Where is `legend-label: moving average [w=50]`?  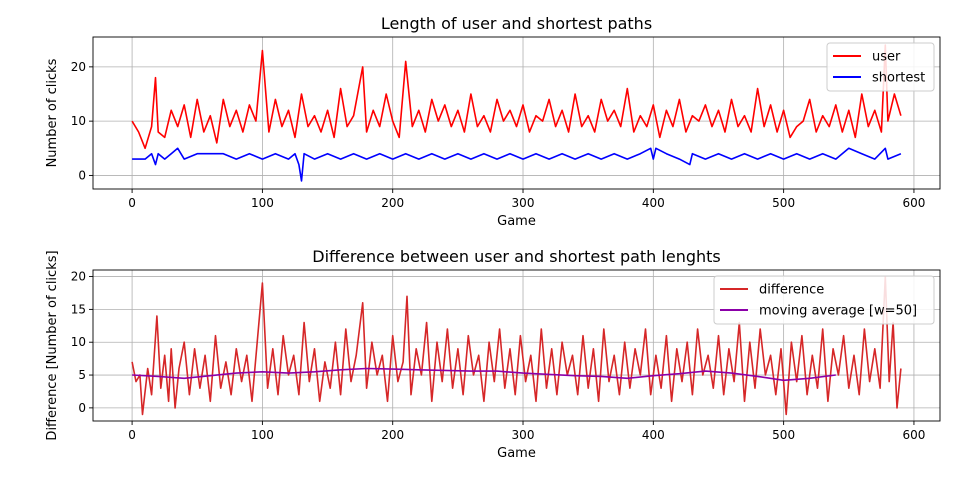
legend-label: moving average [w=50] is located at coordinates (838, 311).